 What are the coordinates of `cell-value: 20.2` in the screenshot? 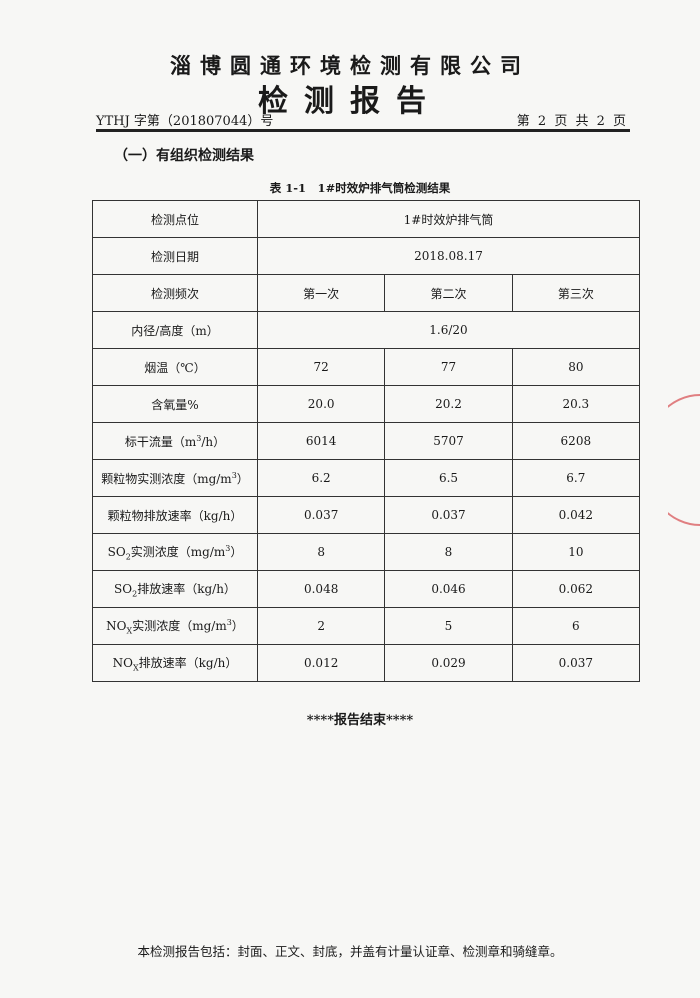 It's located at (448, 404).